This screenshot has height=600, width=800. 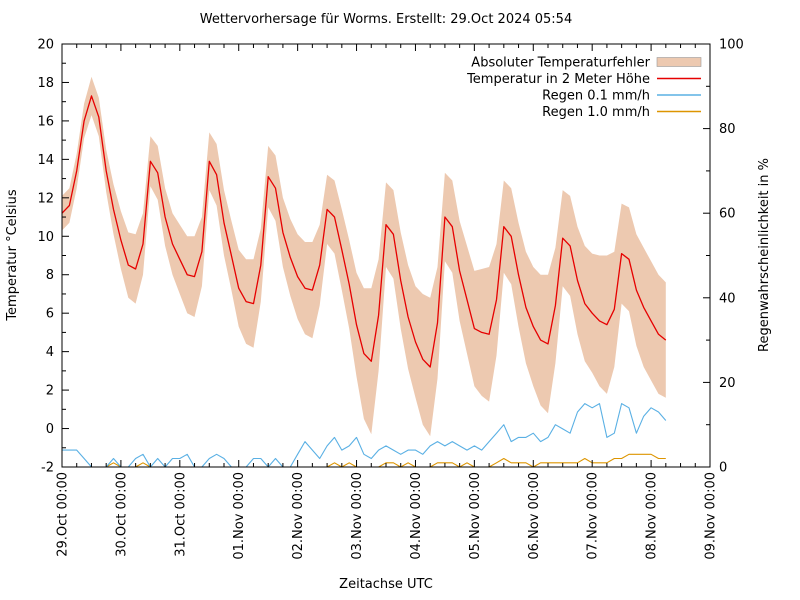 What do you see at coordinates (45, 45) in the screenshot?
I see `y-left-tick-label: 20` at bounding box center [45, 45].